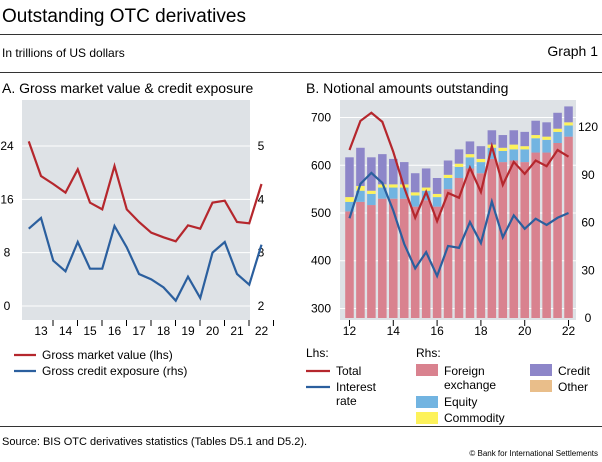 This screenshot has width=602, height=462. I want to click on legend-swatch-commodity, so click(427, 418).